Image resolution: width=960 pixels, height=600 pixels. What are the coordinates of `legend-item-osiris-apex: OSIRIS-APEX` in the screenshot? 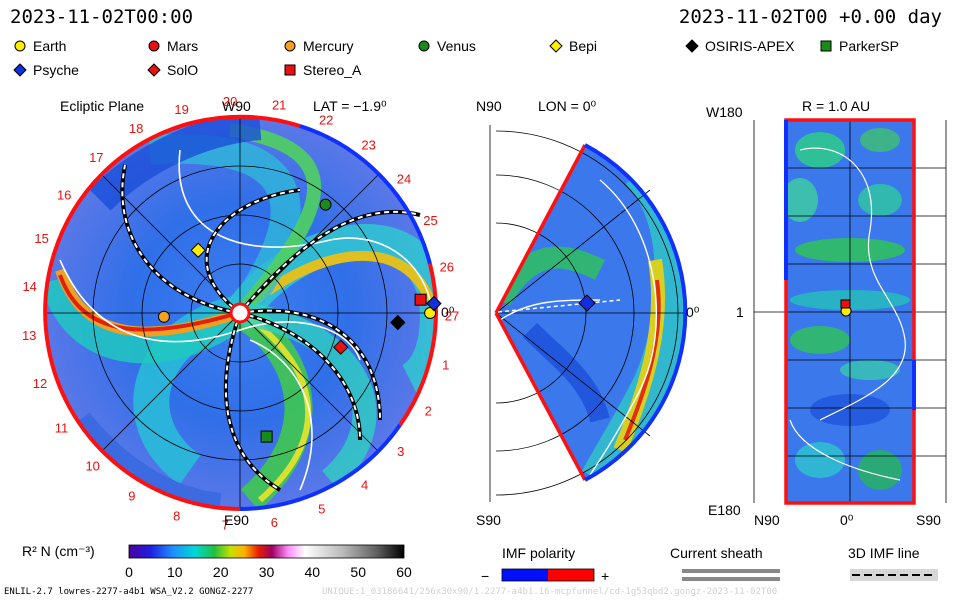 It's located at (739, 46).